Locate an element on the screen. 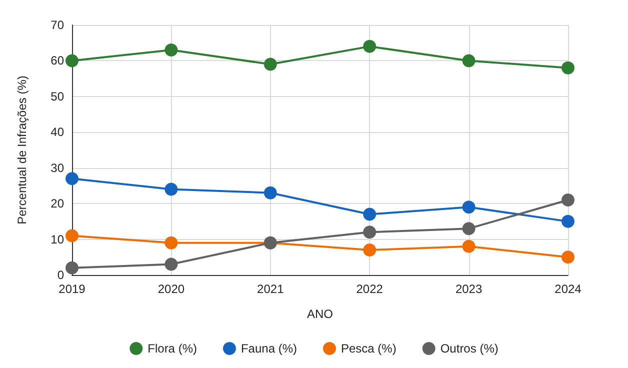  x-tick-label: 2020 is located at coordinates (171, 289).